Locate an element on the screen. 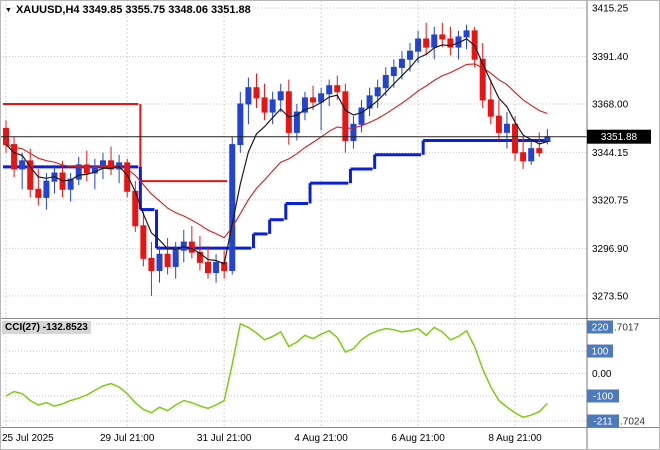 The height and width of the screenshot is (450, 660). cci-level-badge-text: -100 is located at coordinates (603, 396).